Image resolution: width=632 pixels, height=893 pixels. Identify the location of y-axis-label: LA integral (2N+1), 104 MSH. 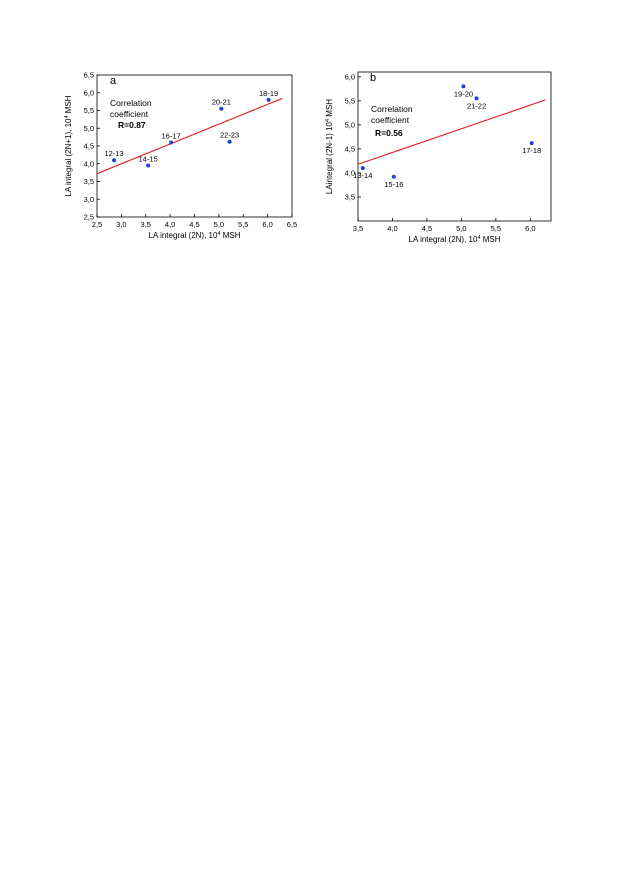
(68, 145).